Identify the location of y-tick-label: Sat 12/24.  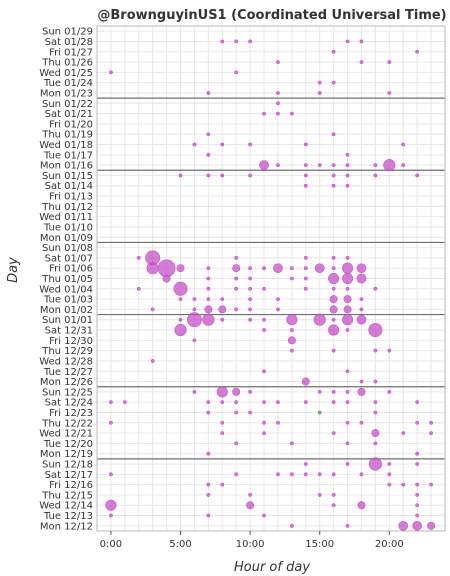
(69, 403).